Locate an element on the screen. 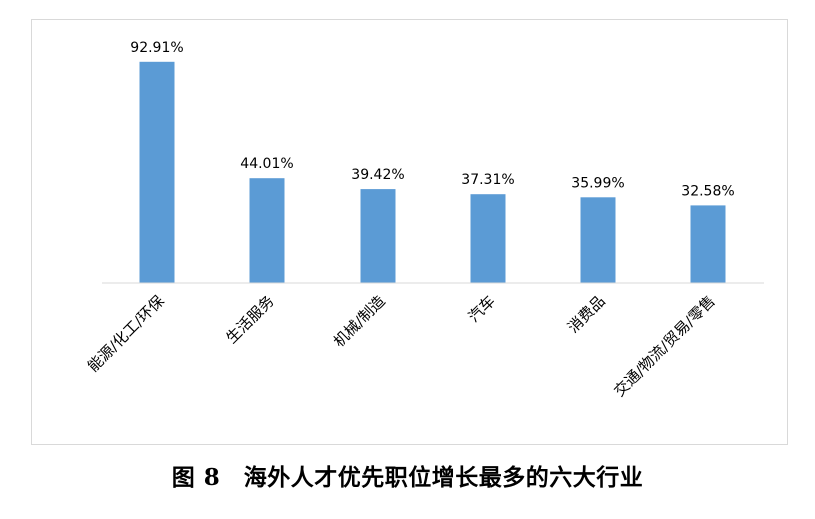 The image size is (815, 519). data-label-6: 32.58% is located at coordinates (707, 191).